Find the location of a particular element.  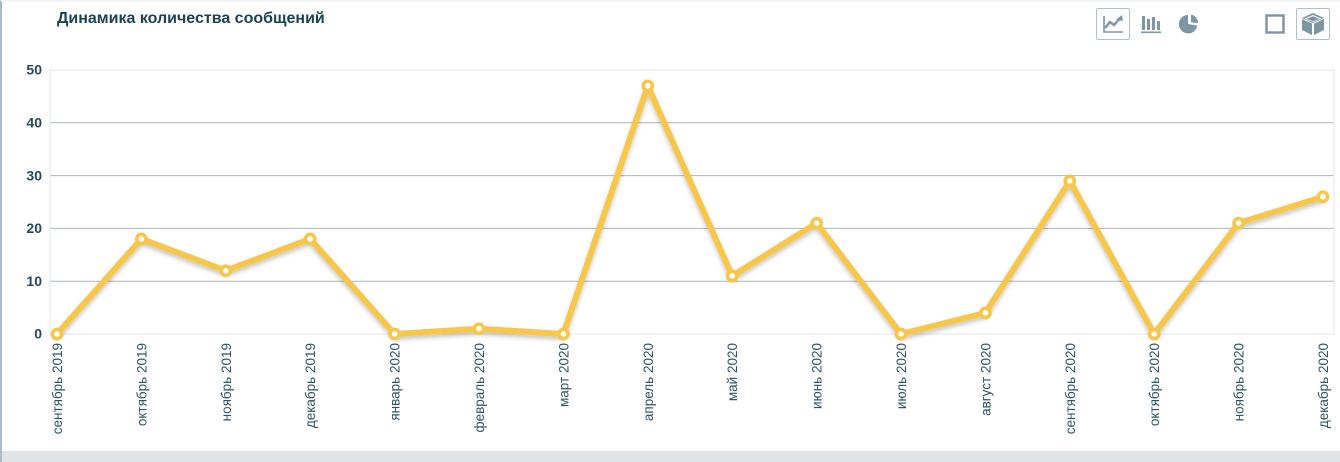

x-tick-label: май 2020 is located at coordinates (732, 372).